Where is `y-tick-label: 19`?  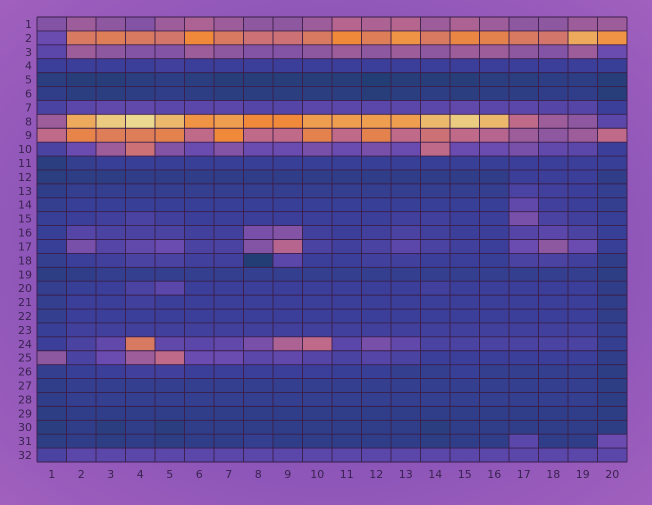 y-tick-label: 19 is located at coordinates (25, 274).